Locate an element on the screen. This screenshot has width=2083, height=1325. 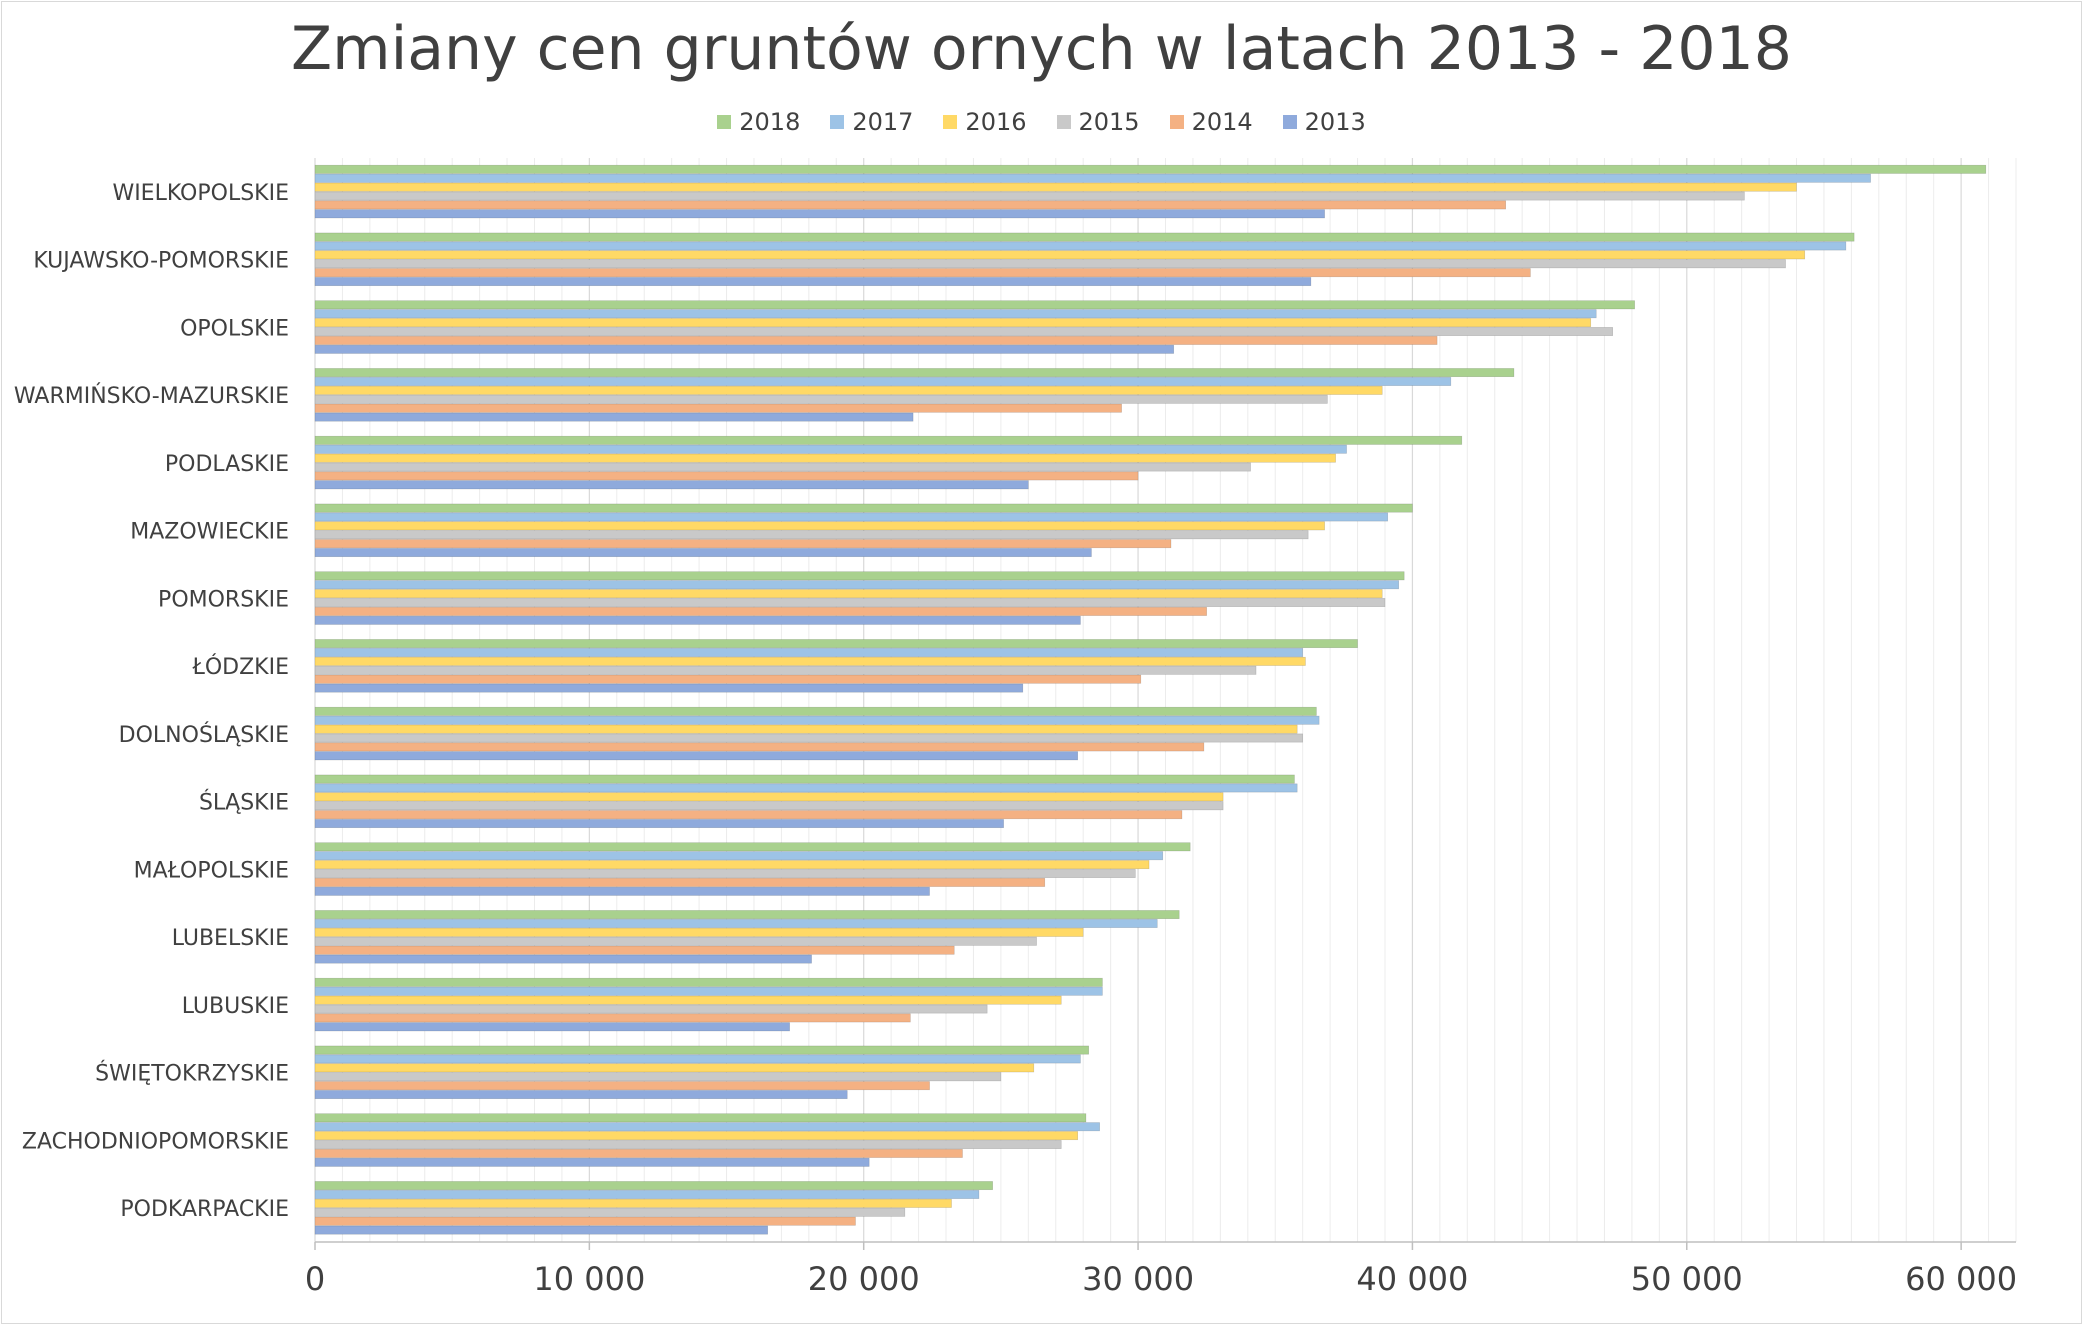
category-label: LUBUSKIE is located at coordinates (235, 1006).